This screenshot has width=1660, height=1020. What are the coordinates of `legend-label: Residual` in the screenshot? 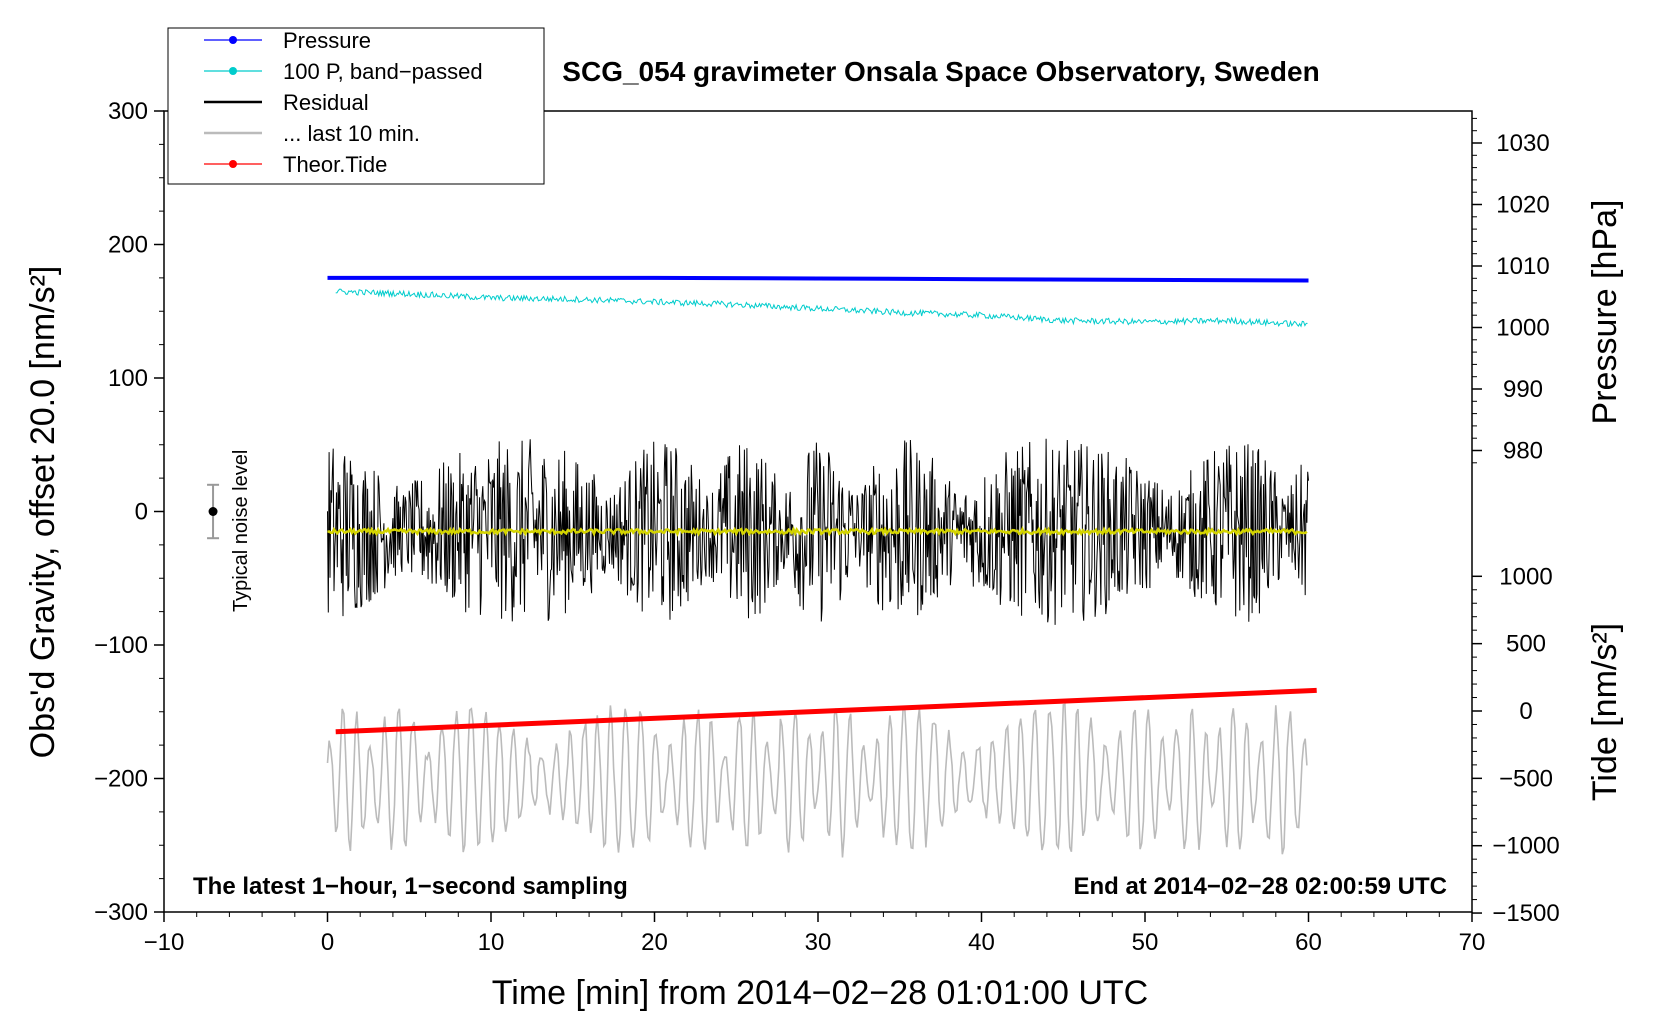 It's located at (326, 102).